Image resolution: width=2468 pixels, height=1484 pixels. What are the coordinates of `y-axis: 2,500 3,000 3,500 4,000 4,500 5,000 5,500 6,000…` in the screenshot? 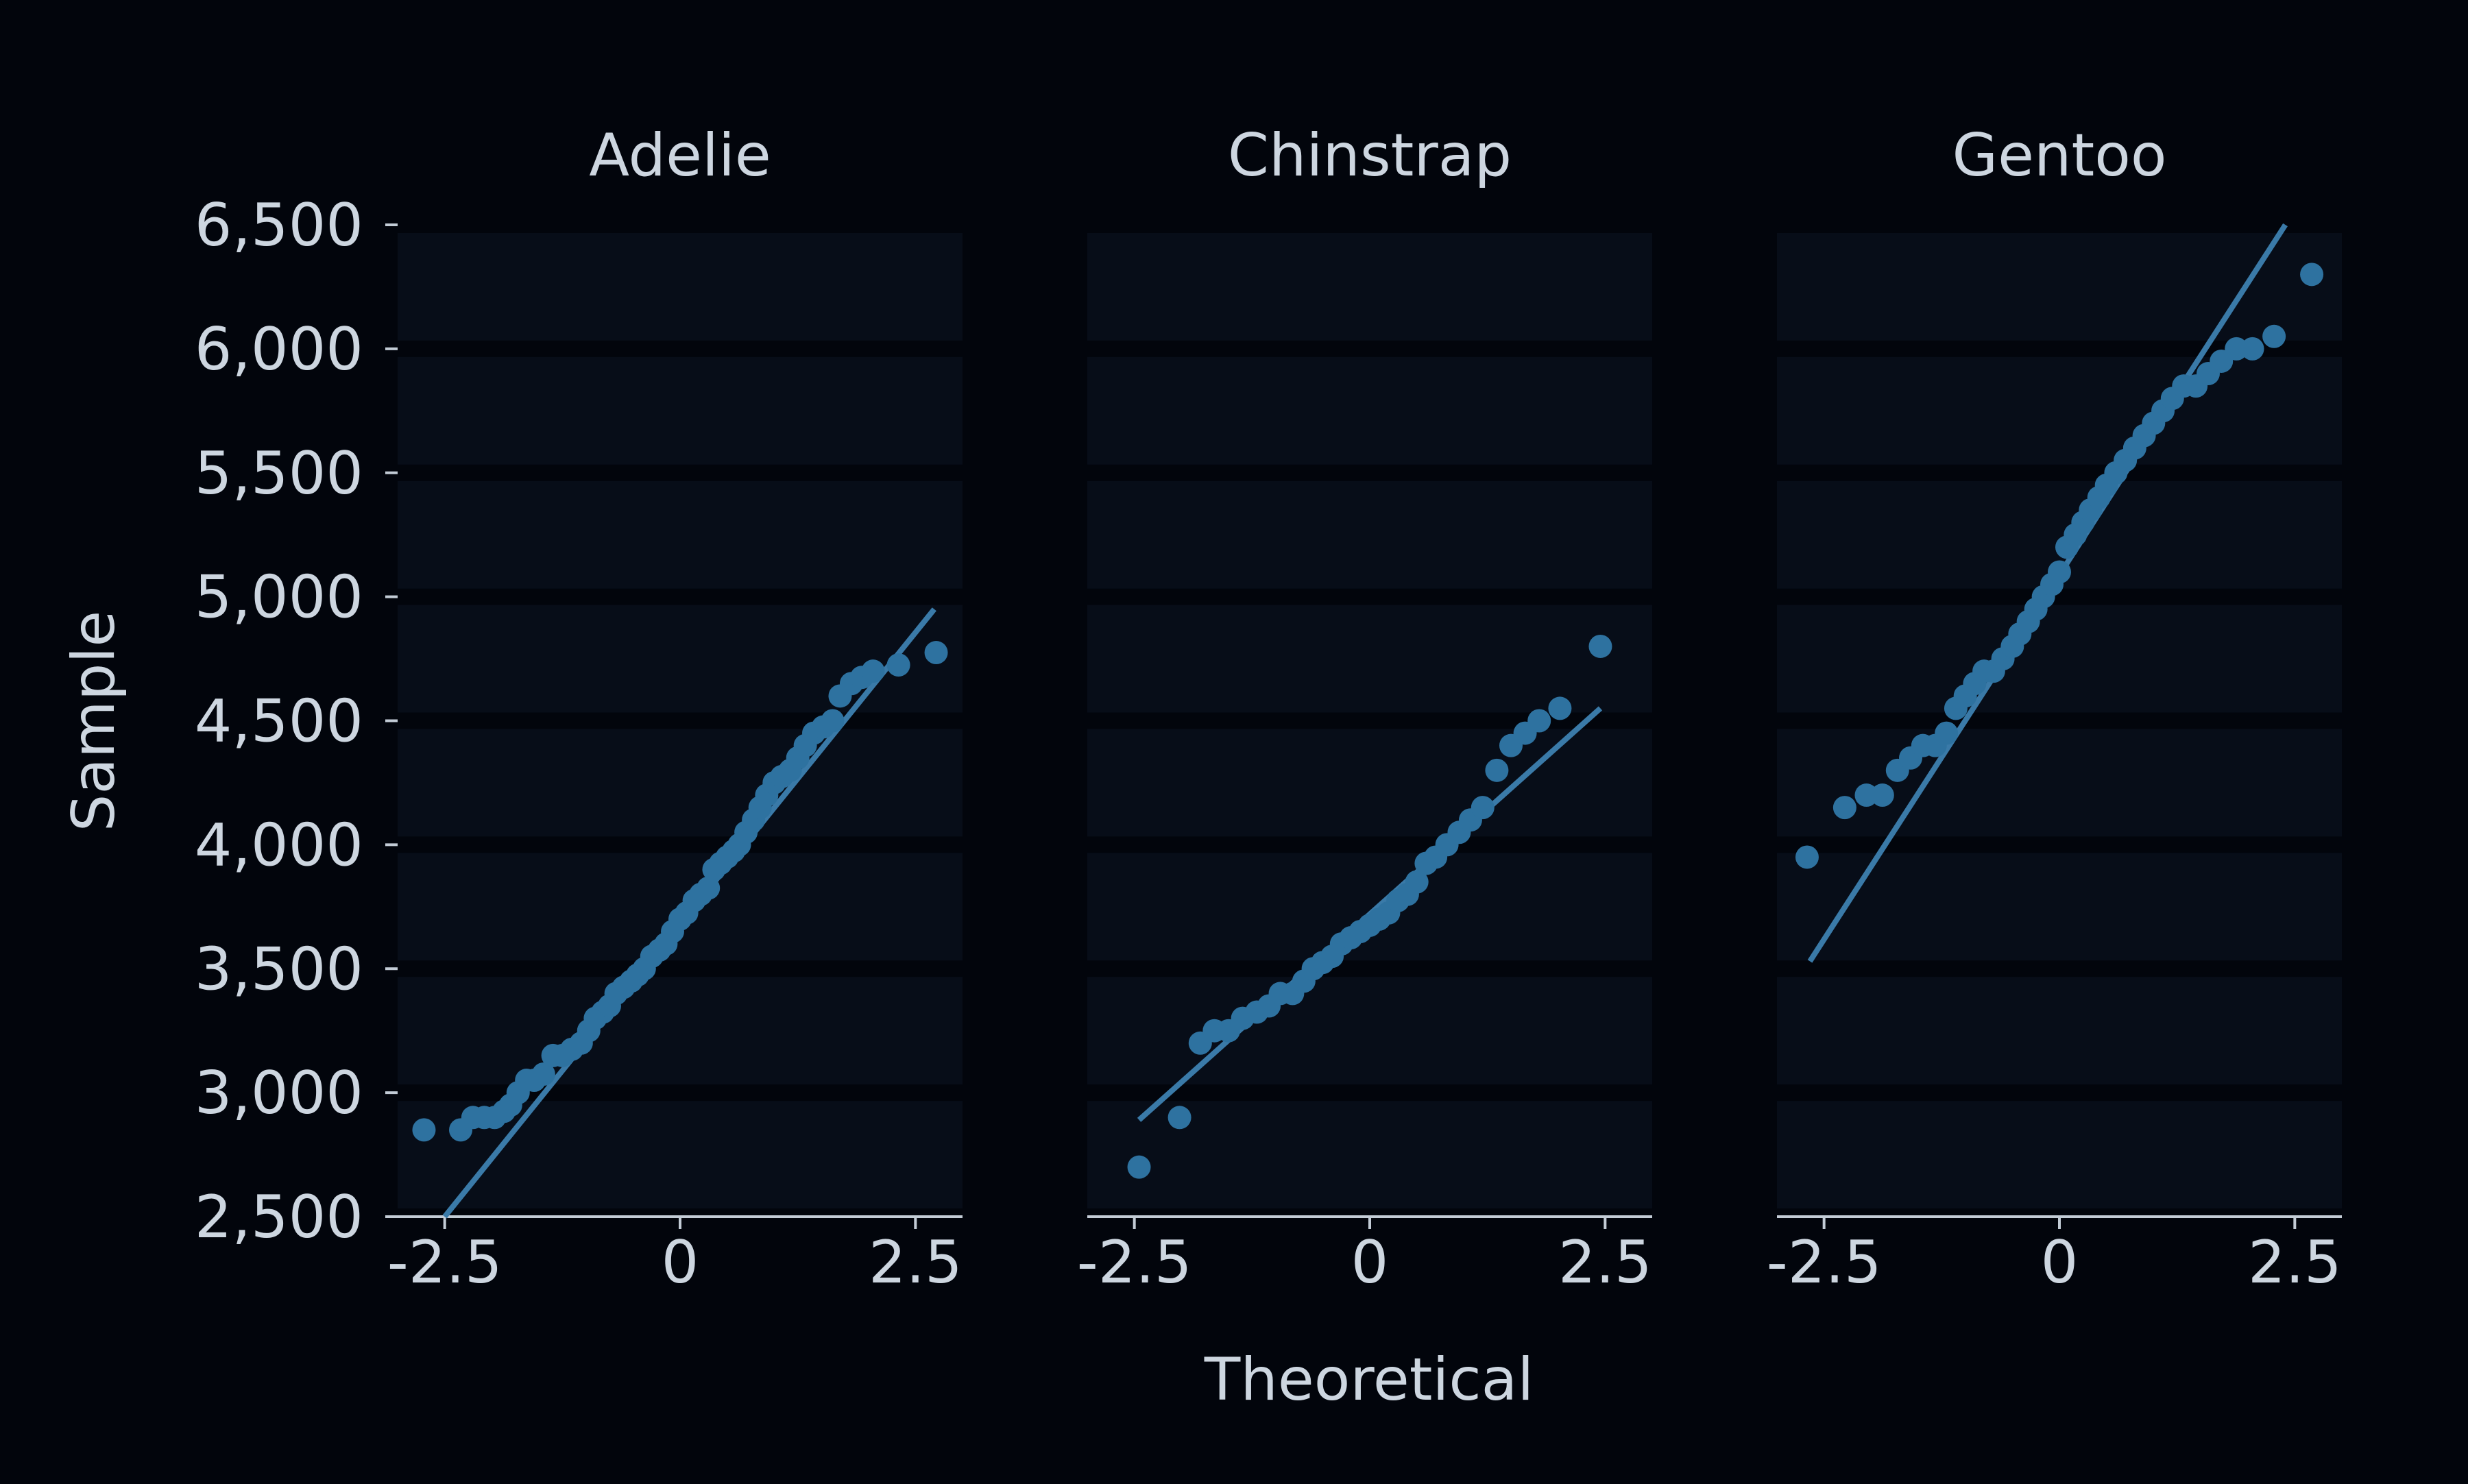 It's located at (297, 722).